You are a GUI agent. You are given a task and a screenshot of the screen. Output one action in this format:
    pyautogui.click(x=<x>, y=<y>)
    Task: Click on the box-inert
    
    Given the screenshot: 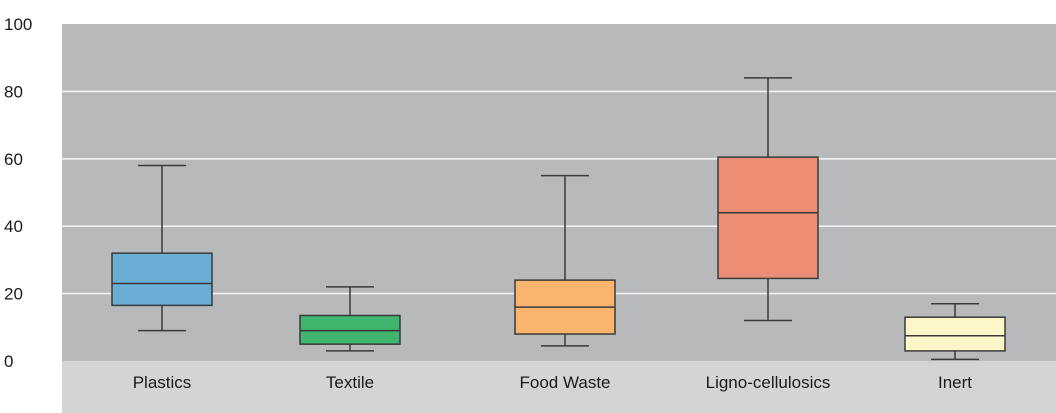 What is the action you would take?
    pyautogui.click(x=955, y=331)
    